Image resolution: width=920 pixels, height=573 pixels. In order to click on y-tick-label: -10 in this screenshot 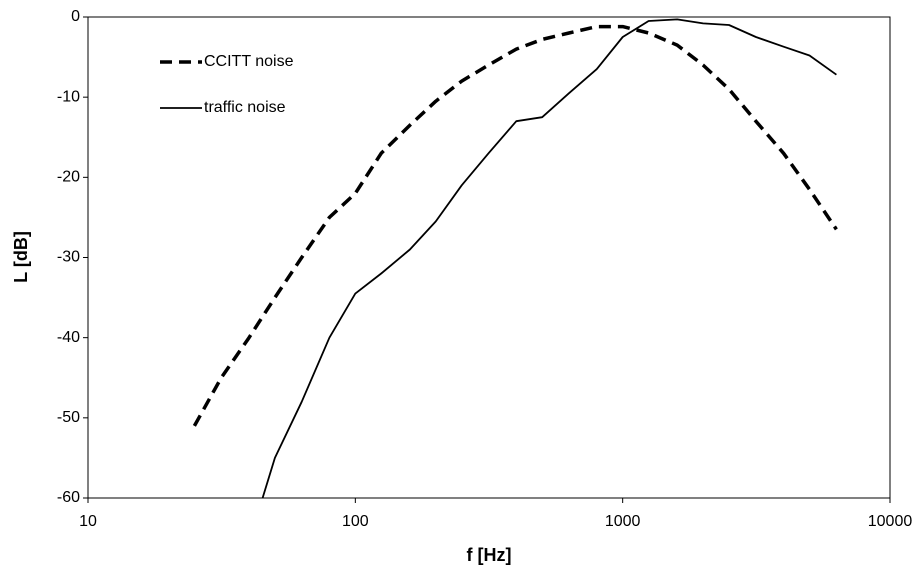, I will do `click(68, 96)`.